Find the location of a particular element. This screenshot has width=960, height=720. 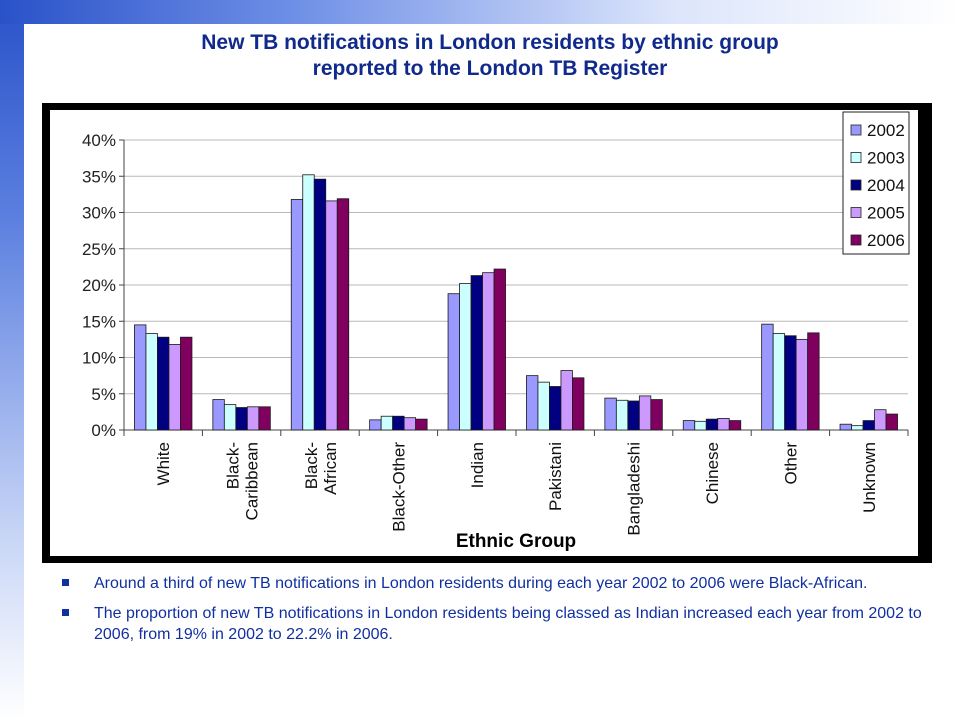

x-category-label-line: Bangladeshi is located at coordinates (634, 489).